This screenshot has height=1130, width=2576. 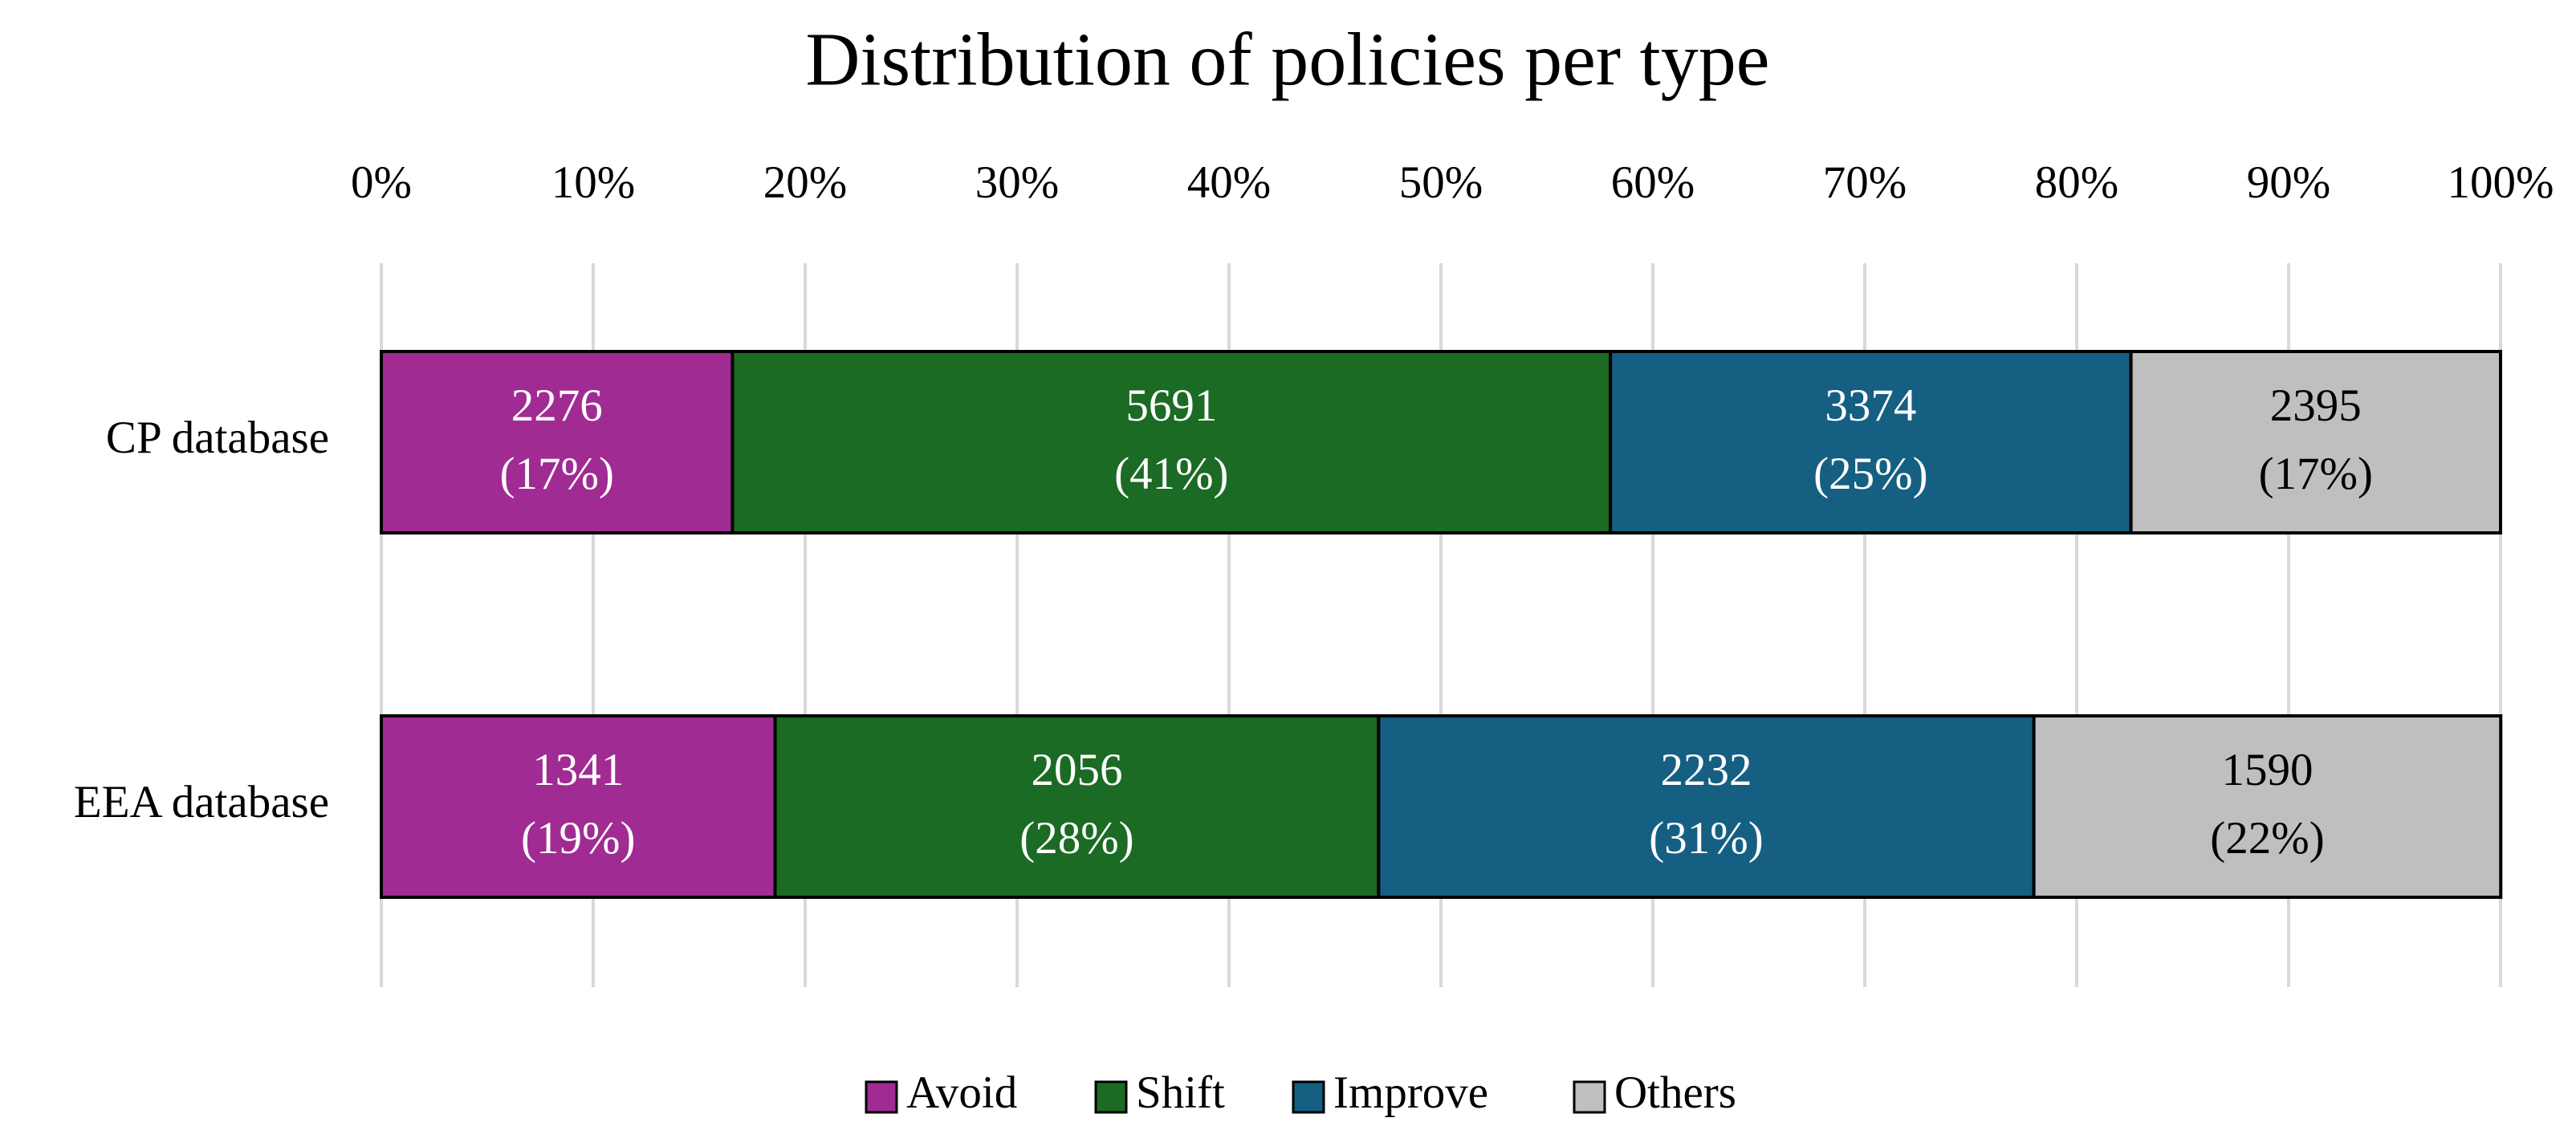 What do you see at coordinates (1410, 1093) in the screenshot?
I see `legend-label: Improve` at bounding box center [1410, 1093].